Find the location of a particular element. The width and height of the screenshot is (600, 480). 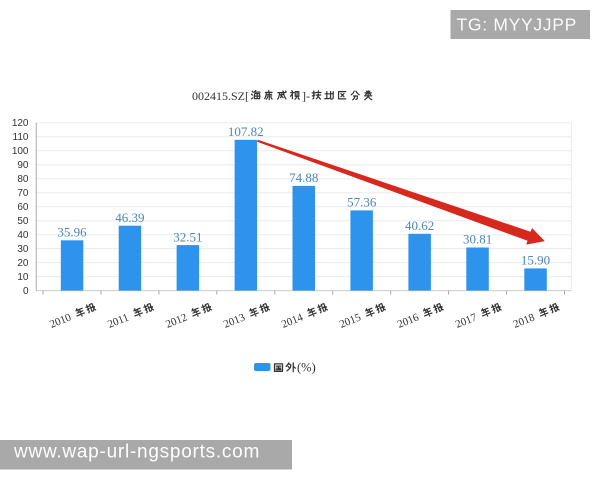

svg-text: TG: MYYJJPP is located at coordinates (517, 25).